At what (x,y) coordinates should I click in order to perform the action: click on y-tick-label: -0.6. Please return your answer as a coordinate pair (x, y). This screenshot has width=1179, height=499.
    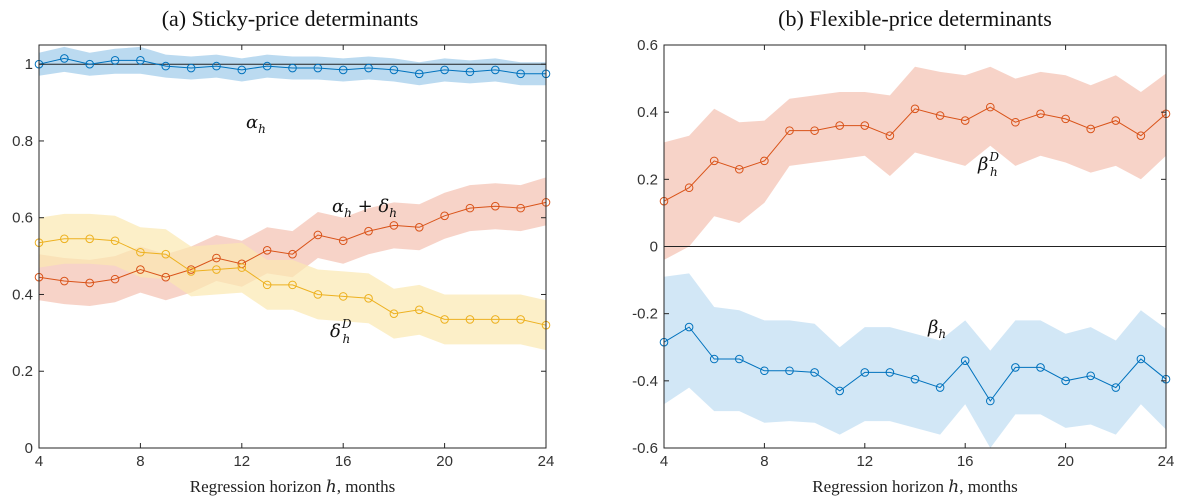
    Looking at the image, I should click on (645, 448).